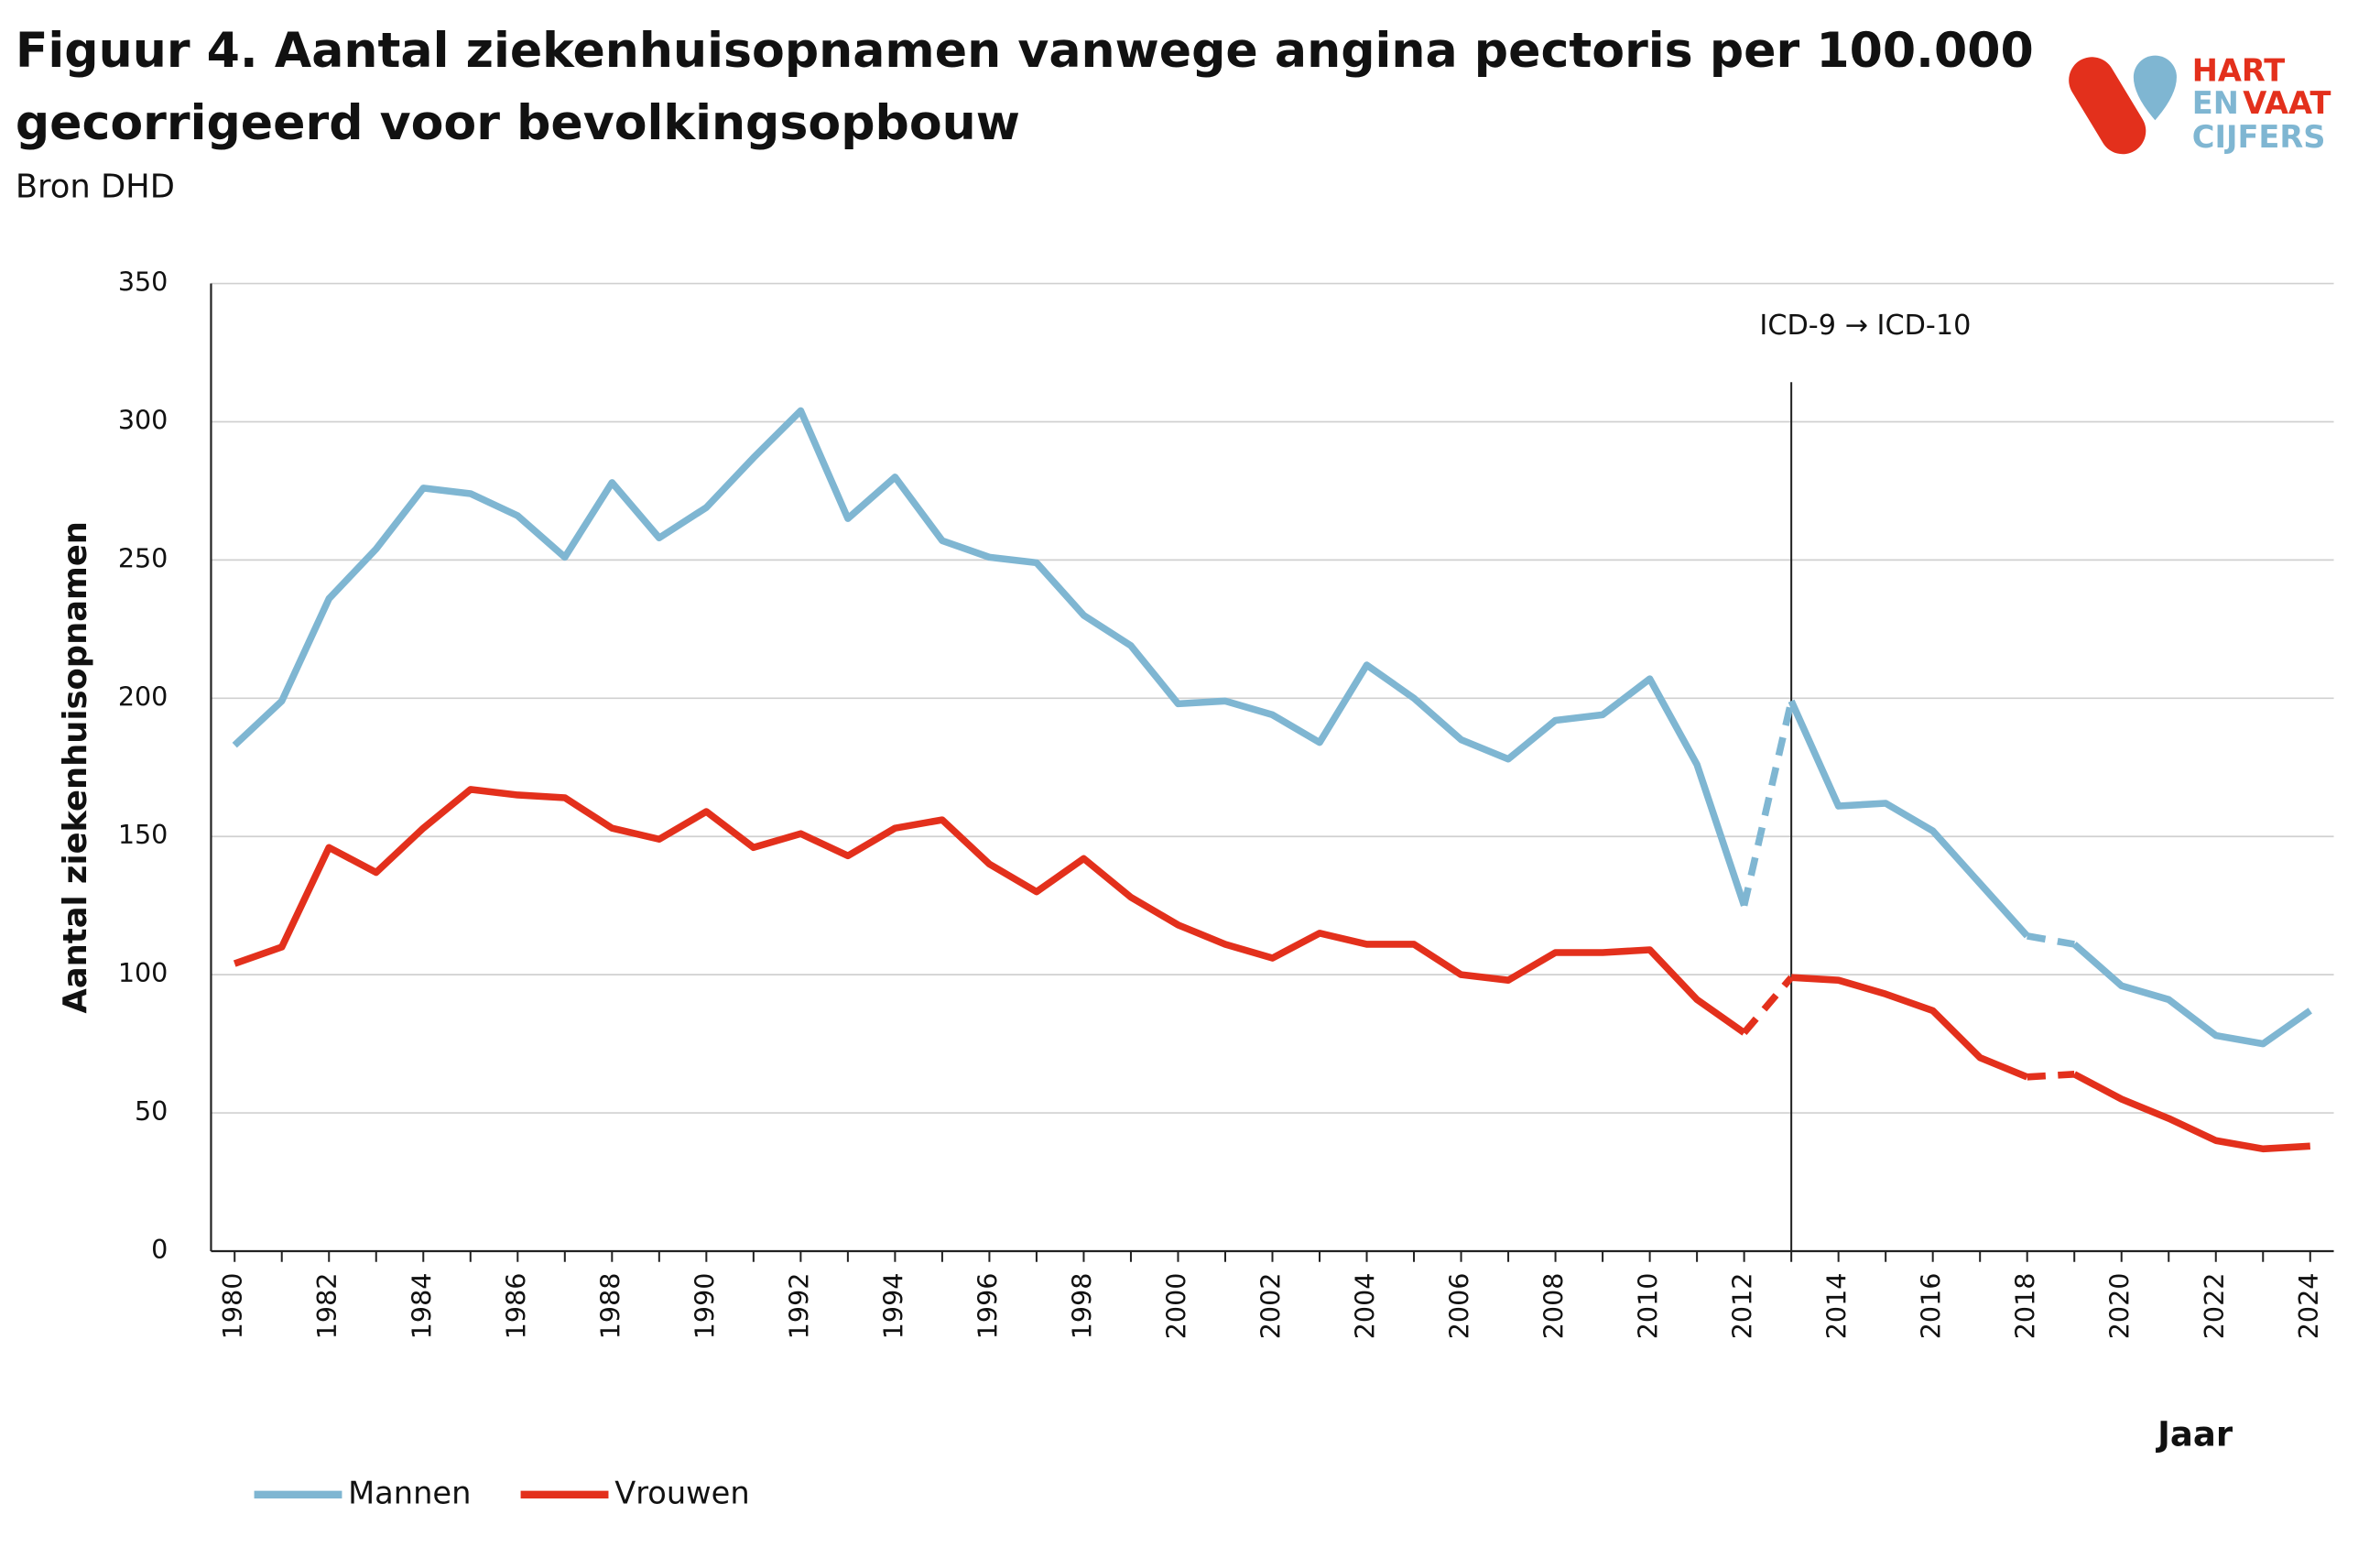 The image size is (2380, 1547). Describe the element at coordinates (143, 282) in the screenshot. I see `y-tick-label: 350` at that location.